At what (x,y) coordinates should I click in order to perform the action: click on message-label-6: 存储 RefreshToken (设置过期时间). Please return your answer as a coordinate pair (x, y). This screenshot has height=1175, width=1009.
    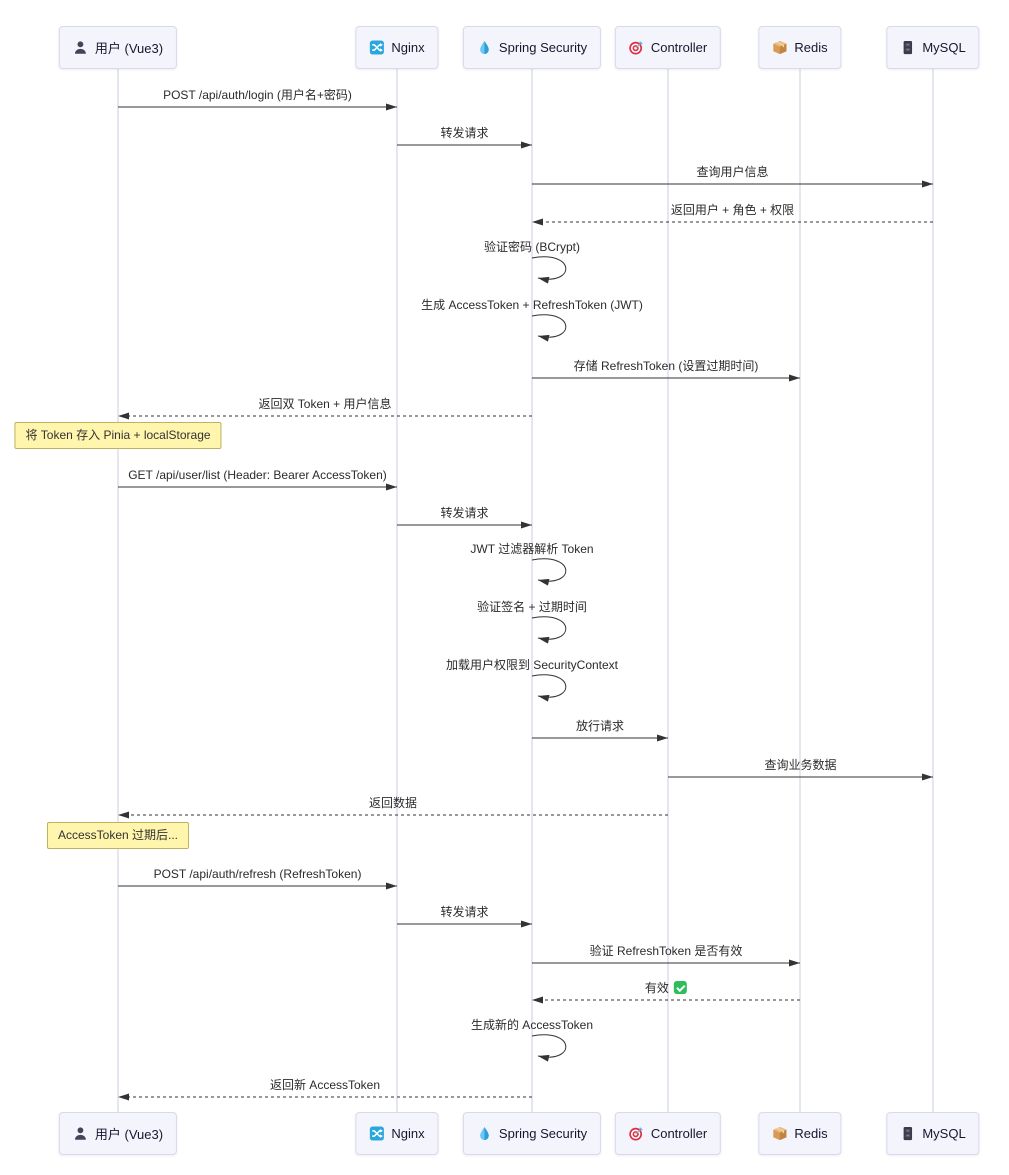
    Looking at the image, I should click on (666, 366).